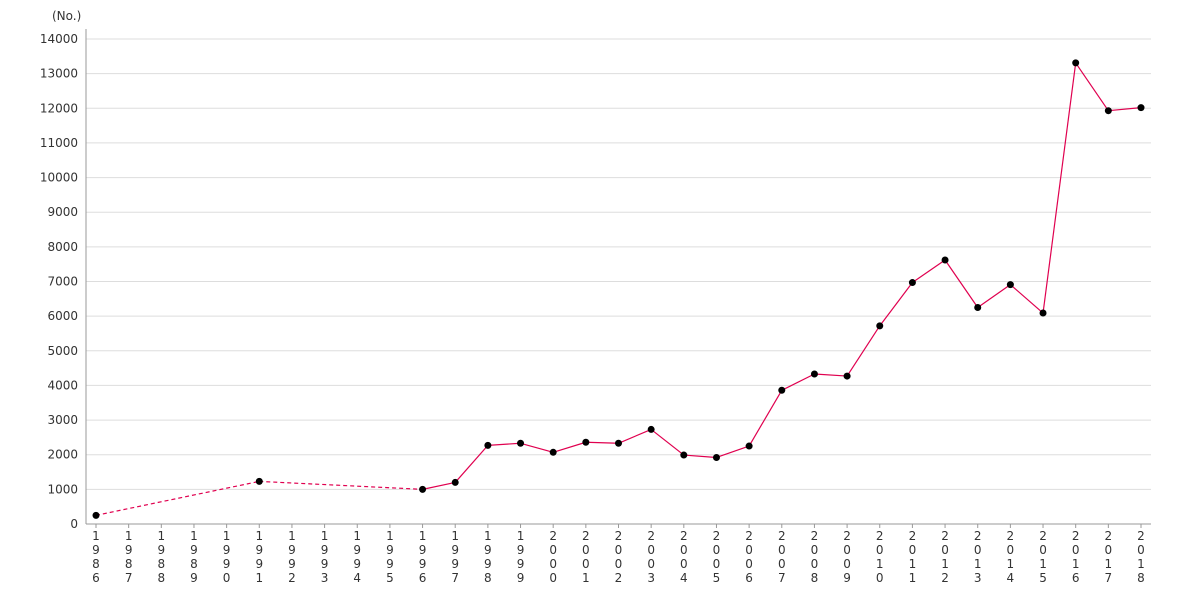 The width and height of the screenshot is (1180, 600). Describe the element at coordinates (62, 351) in the screenshot. I see `y-tick-label: 5000` at that location.